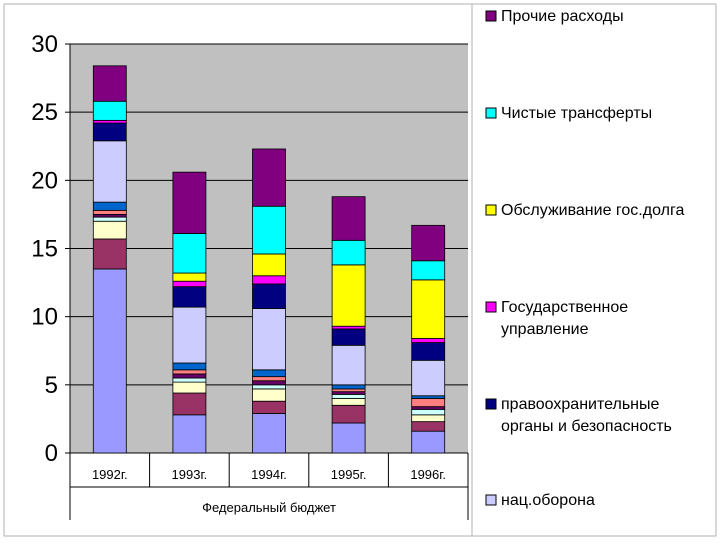 Image resolution: width=720 pixels, height=545 pixels. What do you see at coordinates (576, 113) in the screenshot?
I see `legend-label: Чистые трансферты` at bounding box center [576, 113].